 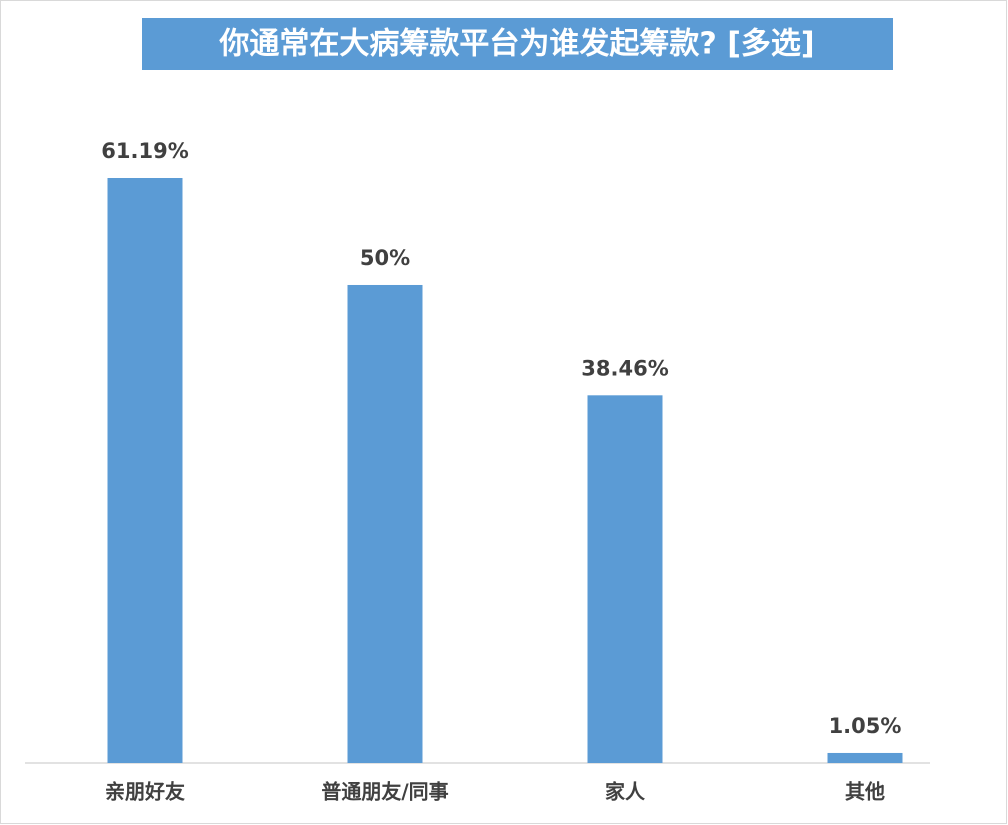 I want to click on chart-title: 你通常在大病筹款平台为谁发起筹款? [多选], so click(x=516, y=44).